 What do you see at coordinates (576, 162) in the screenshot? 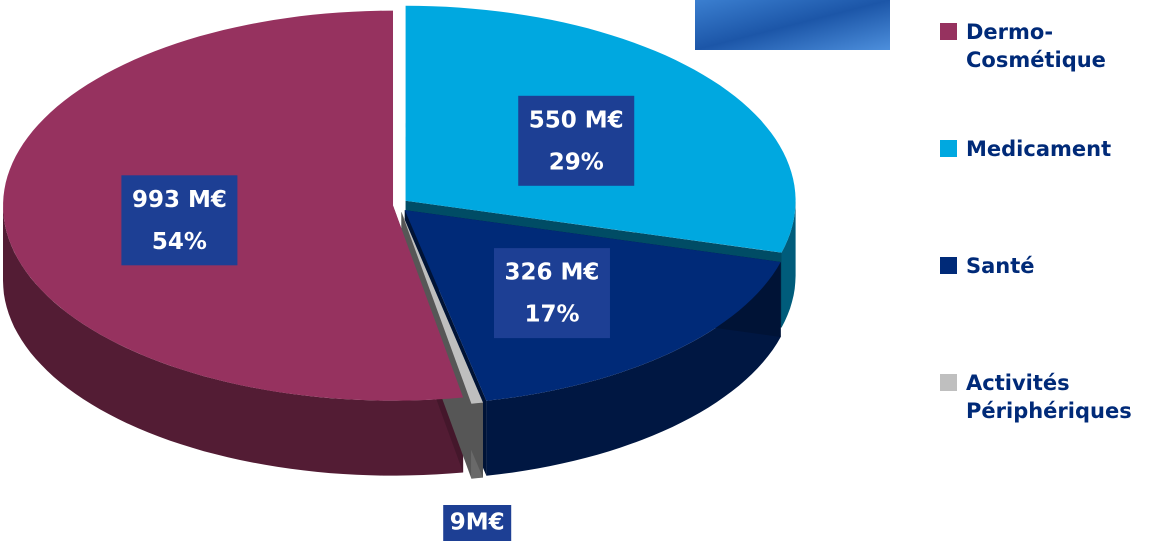
I see `data-label: 29%` at bounding box center [576, 162].